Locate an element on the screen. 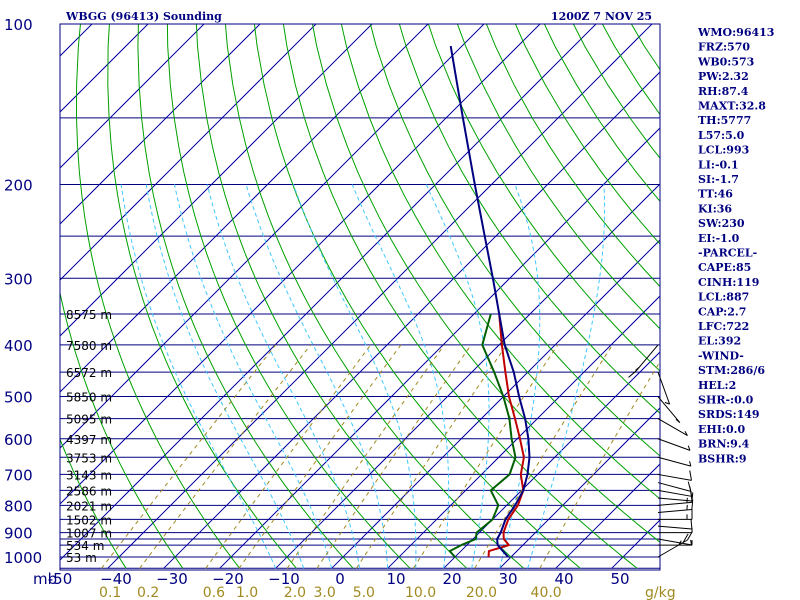  height-label: 3143 m is located at coordinates (89, 475).